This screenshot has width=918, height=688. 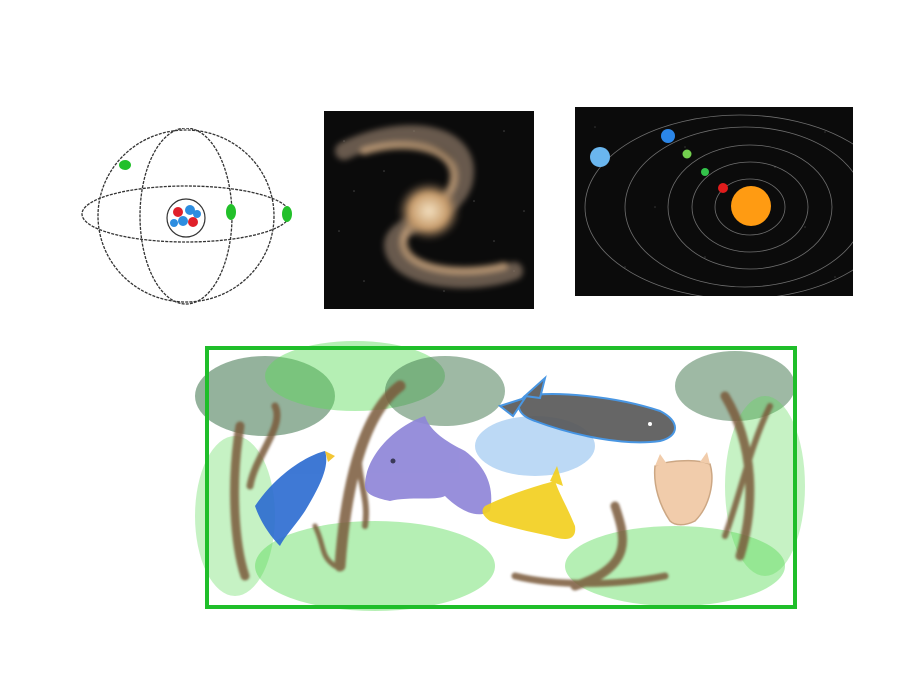 I want to click on galaxy-drawing, so click(x=429, y=210).